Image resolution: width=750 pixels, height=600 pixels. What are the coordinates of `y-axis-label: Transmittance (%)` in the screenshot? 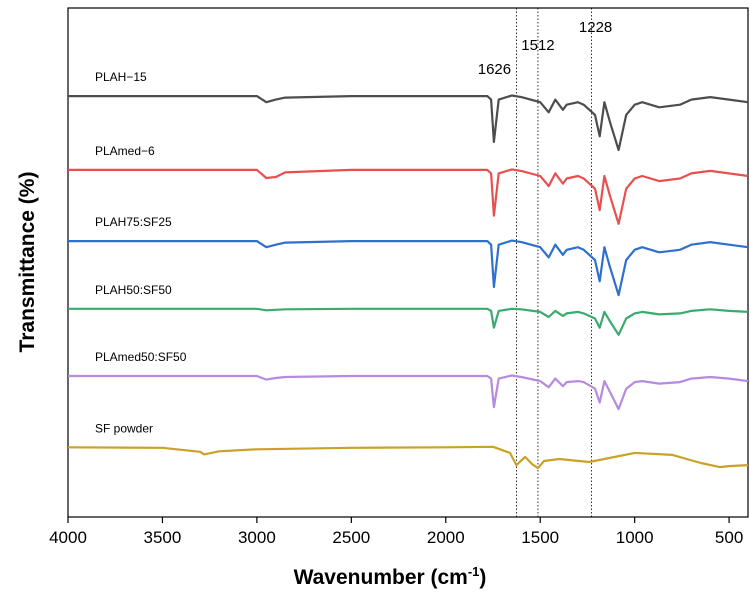 It's located at (27, 262).